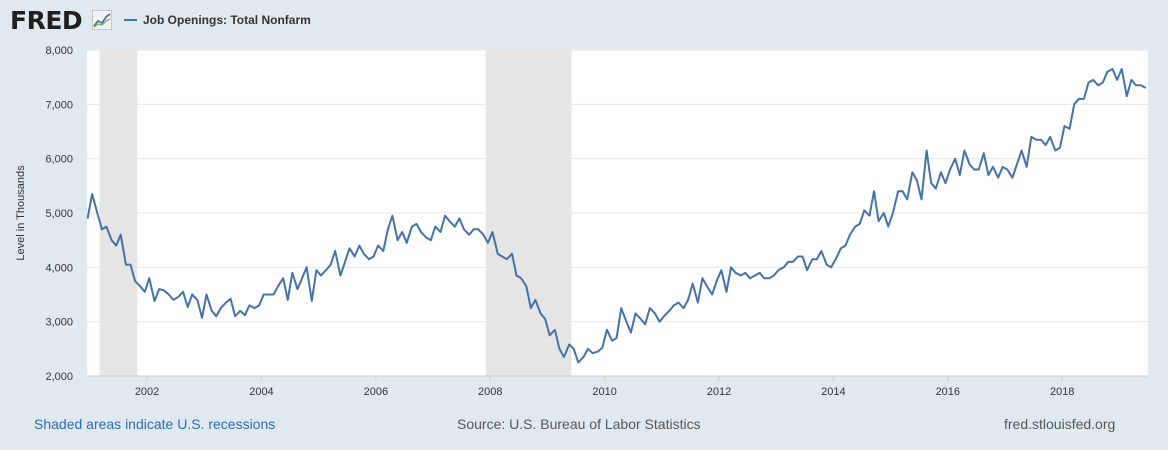 The height and width of the screenshot is (450, 1168). Describe the element at coordinates (59, 105) in the screenshot. I see `y-tick-label: 7,000` at that location.